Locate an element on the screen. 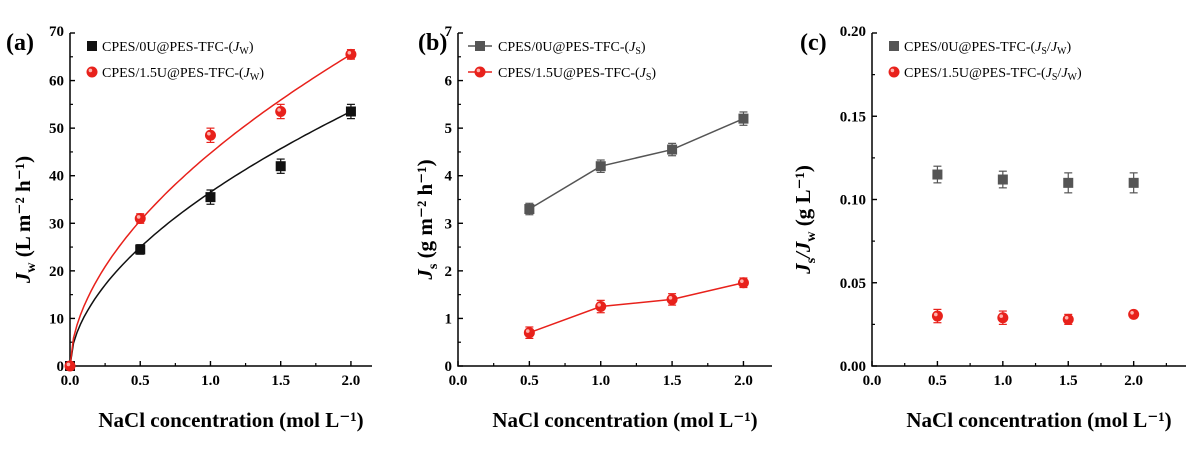 The height and width of the screenshot is (460, 1203). legend-label: CPES/0U@PES-TFC-(JS) is located at coordinates (572, 48).